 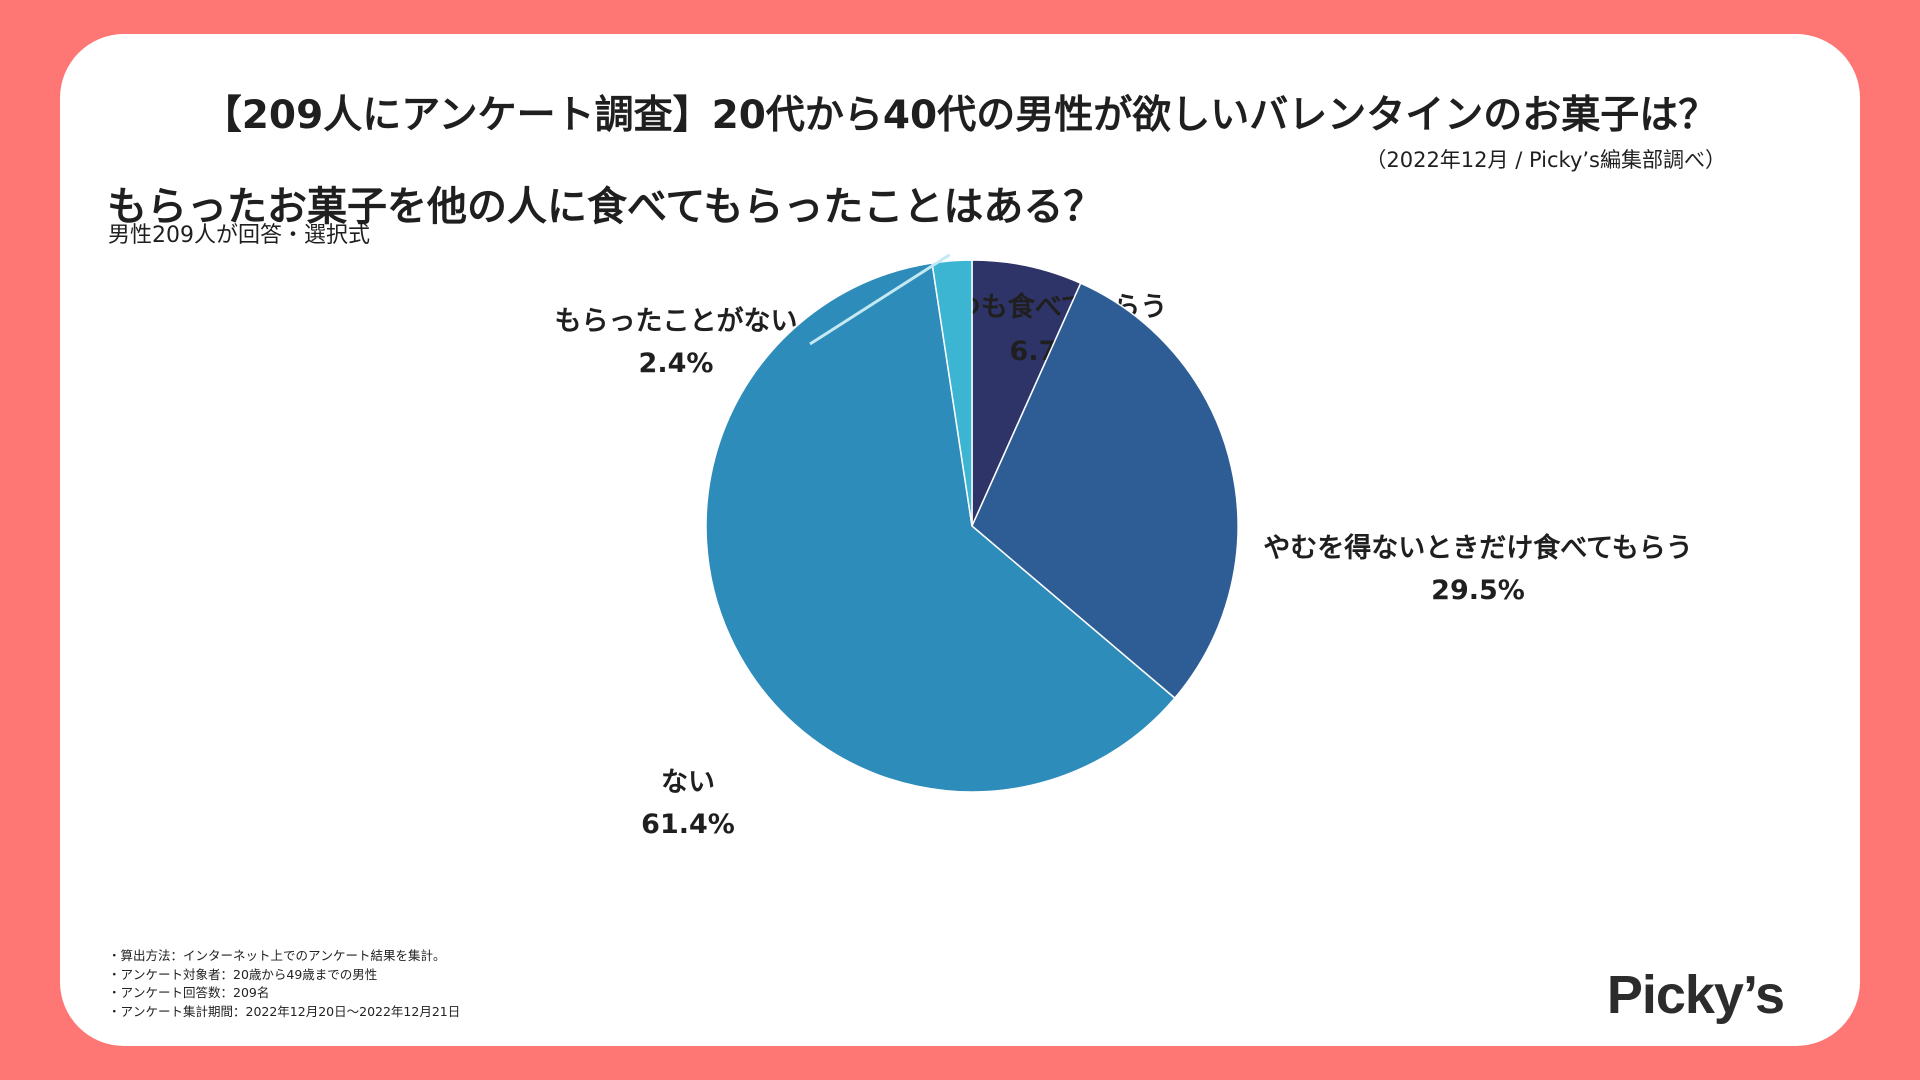 What do you see at coordinates (676, 363) in the screenshot?
I see `slice-value-never-received: 2.4%` at bounding box center [676, 363].